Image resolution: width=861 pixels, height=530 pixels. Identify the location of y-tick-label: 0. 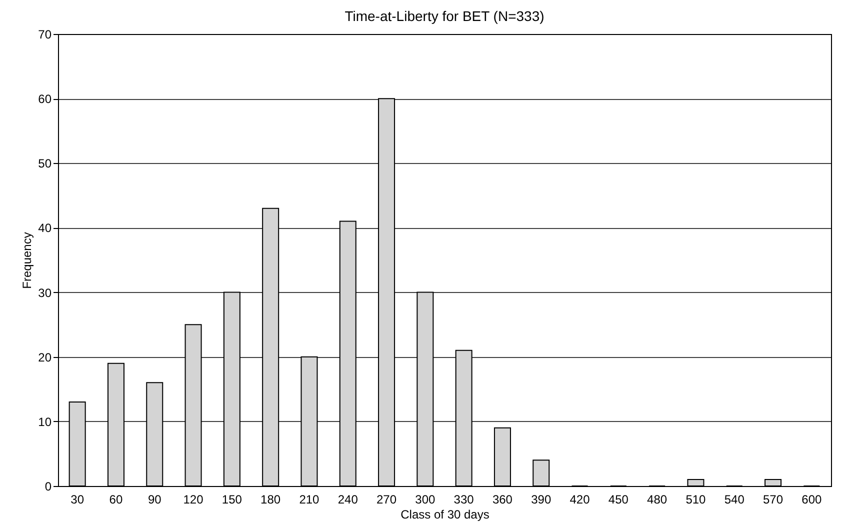
(48, 487).